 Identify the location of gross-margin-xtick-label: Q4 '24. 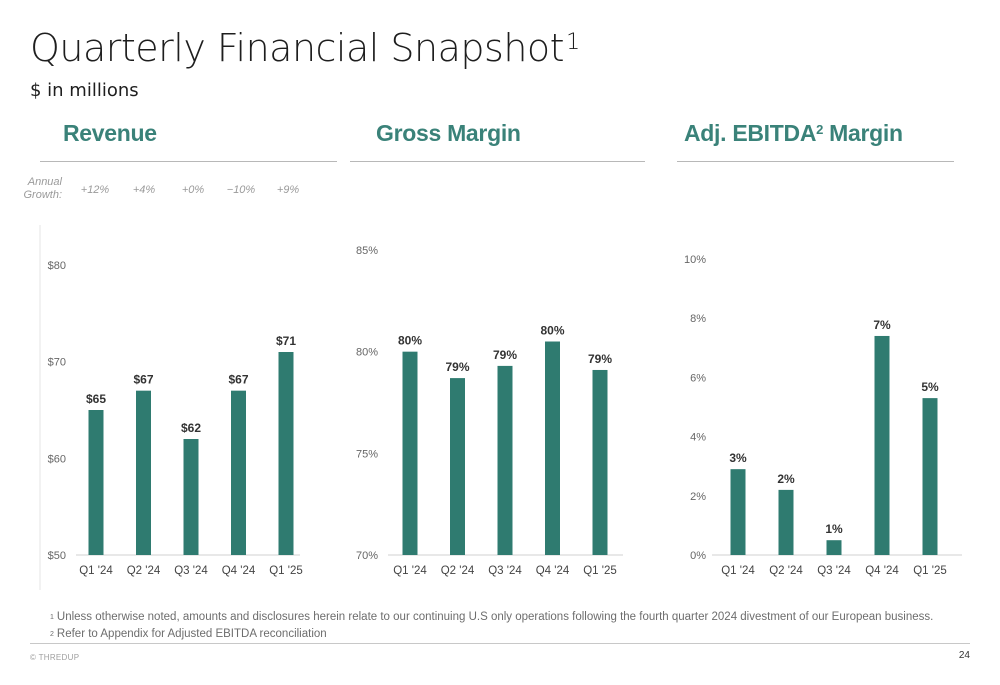
(553, 571).